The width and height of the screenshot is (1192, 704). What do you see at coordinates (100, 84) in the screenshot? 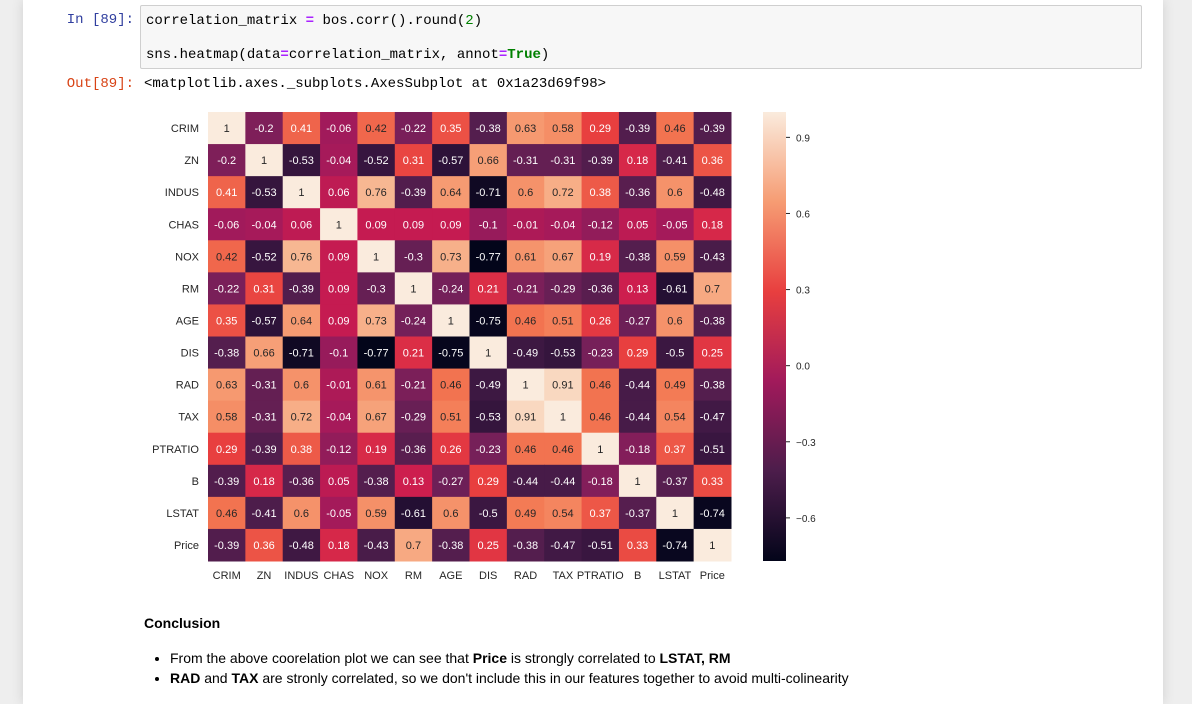
I see `output-prompt: Out[89]:` at bounding box center [100, 84].